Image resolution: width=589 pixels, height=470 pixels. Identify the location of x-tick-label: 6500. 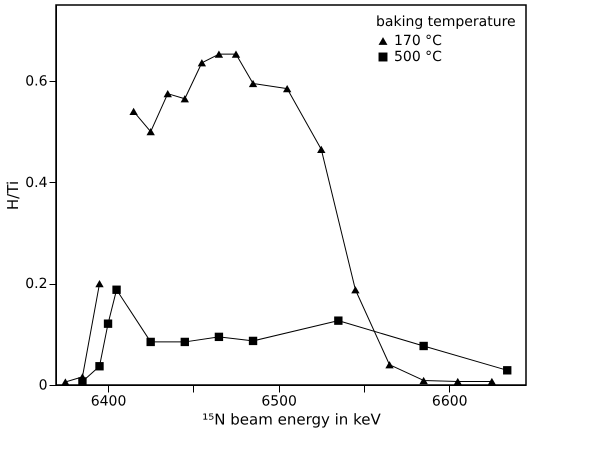
(279, 402).